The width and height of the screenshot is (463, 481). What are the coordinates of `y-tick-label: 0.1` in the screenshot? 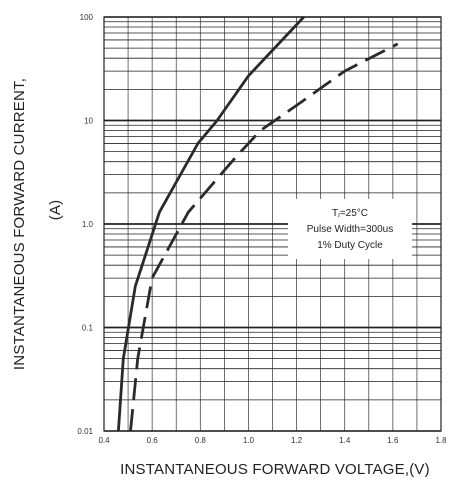 It's located at (88, 328).